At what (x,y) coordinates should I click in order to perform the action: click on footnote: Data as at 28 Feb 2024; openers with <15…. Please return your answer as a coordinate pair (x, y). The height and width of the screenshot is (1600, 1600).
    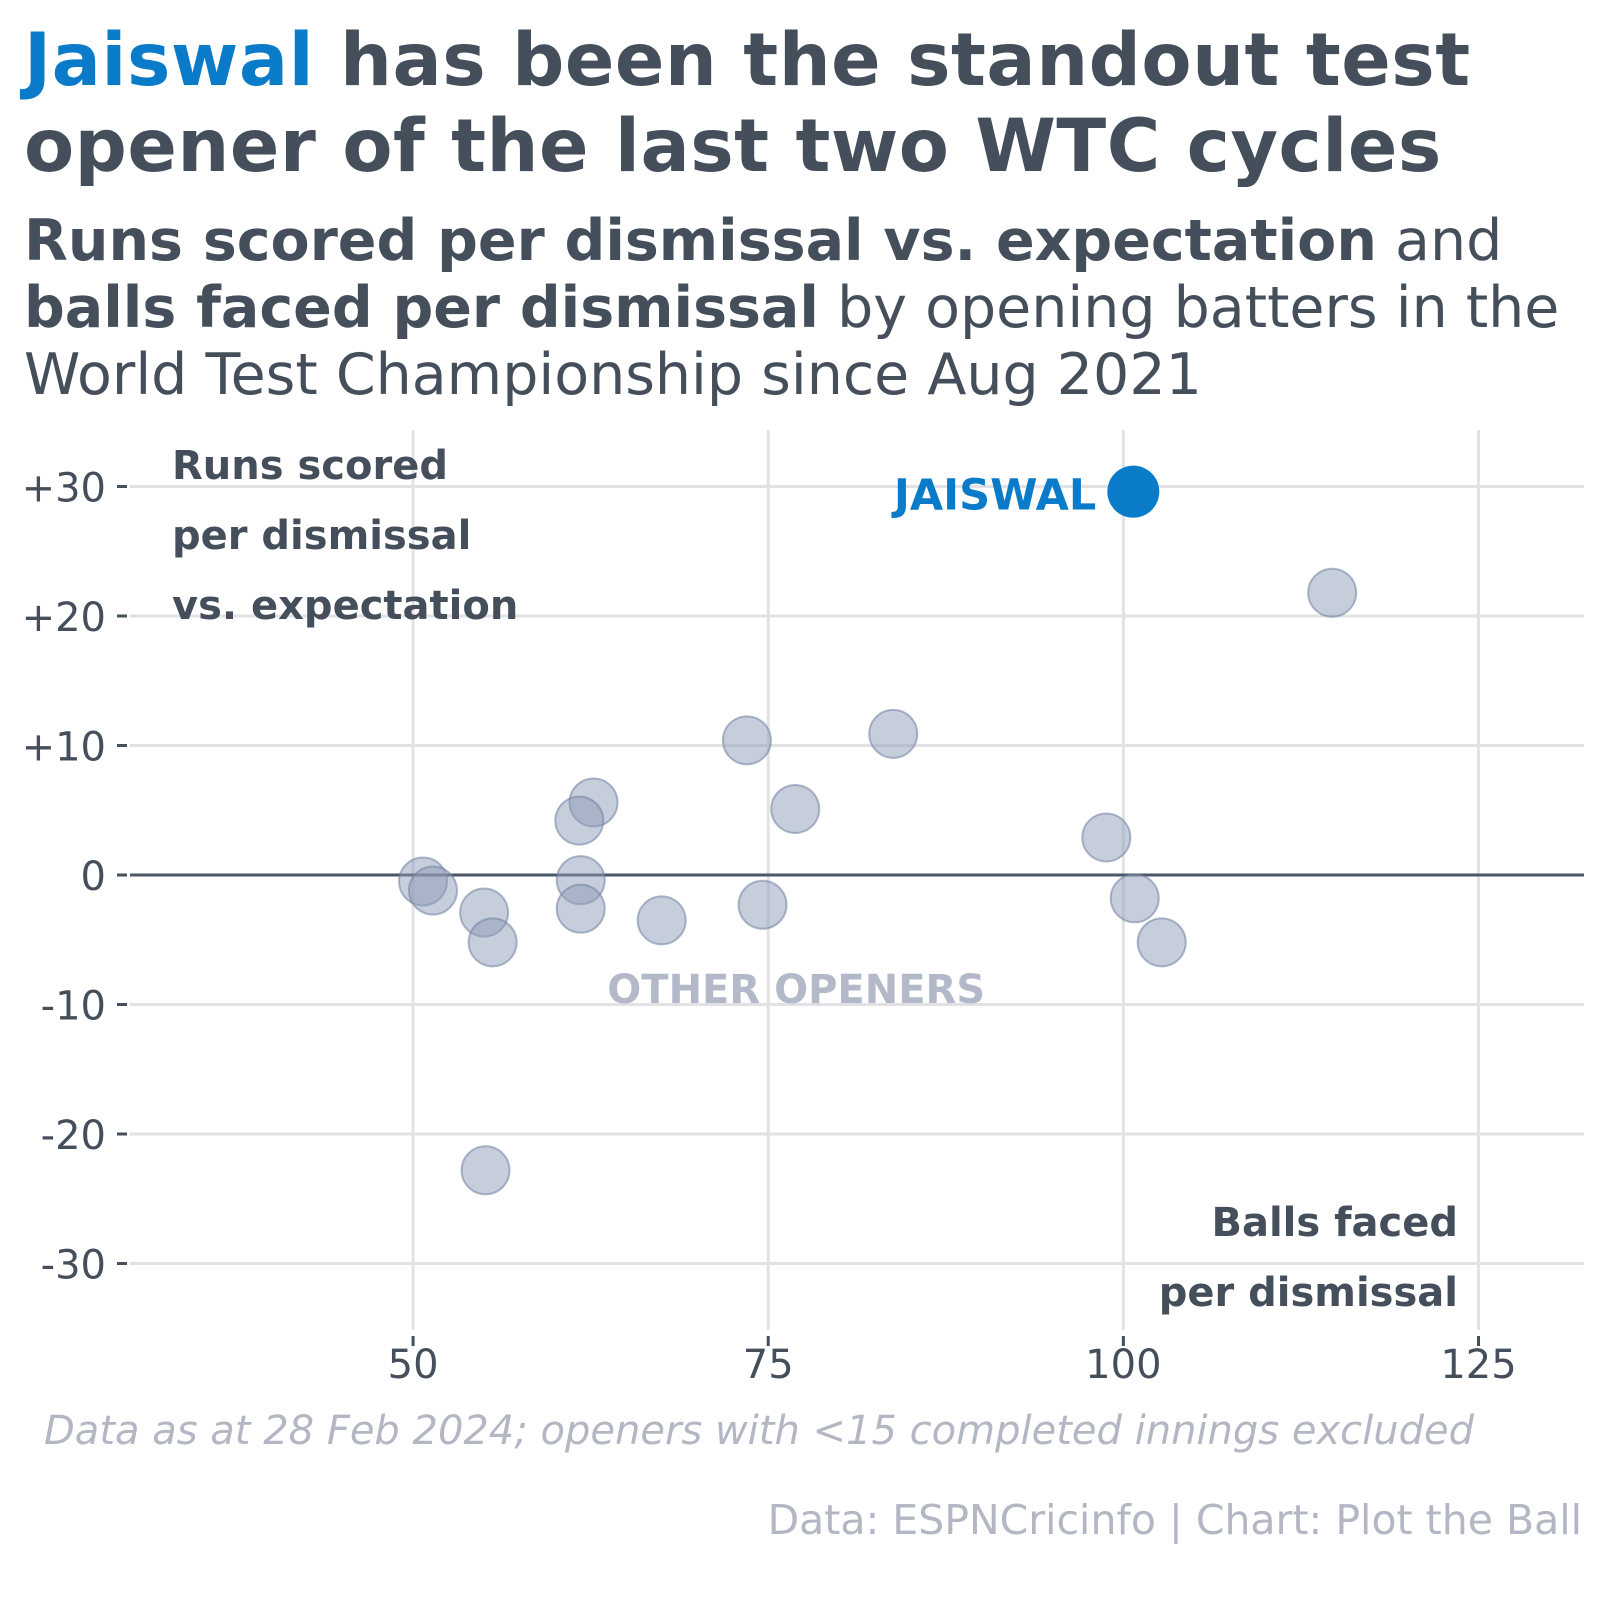
    Looking at the image, I should click on (759, 1431).